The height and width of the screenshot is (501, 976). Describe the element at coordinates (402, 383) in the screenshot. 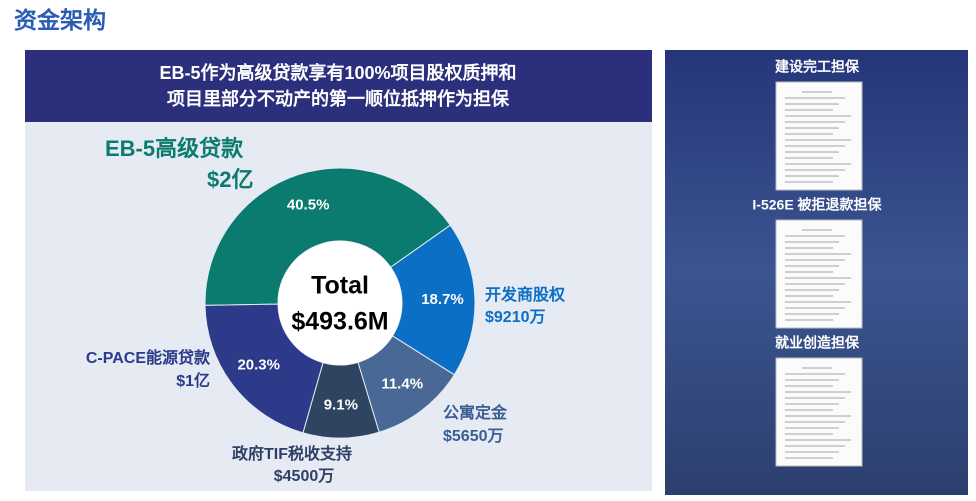

I see `percent-label: 11.4%` at that location.